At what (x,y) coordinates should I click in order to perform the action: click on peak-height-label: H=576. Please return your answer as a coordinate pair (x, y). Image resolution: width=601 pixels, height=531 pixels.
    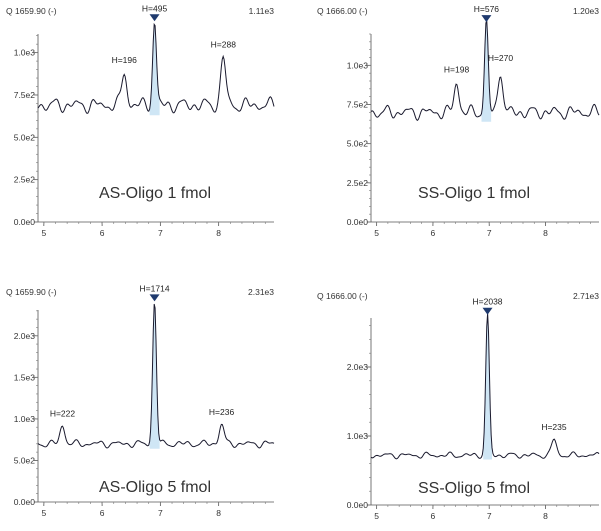
    Looking at the image, I should click on (487, 9).